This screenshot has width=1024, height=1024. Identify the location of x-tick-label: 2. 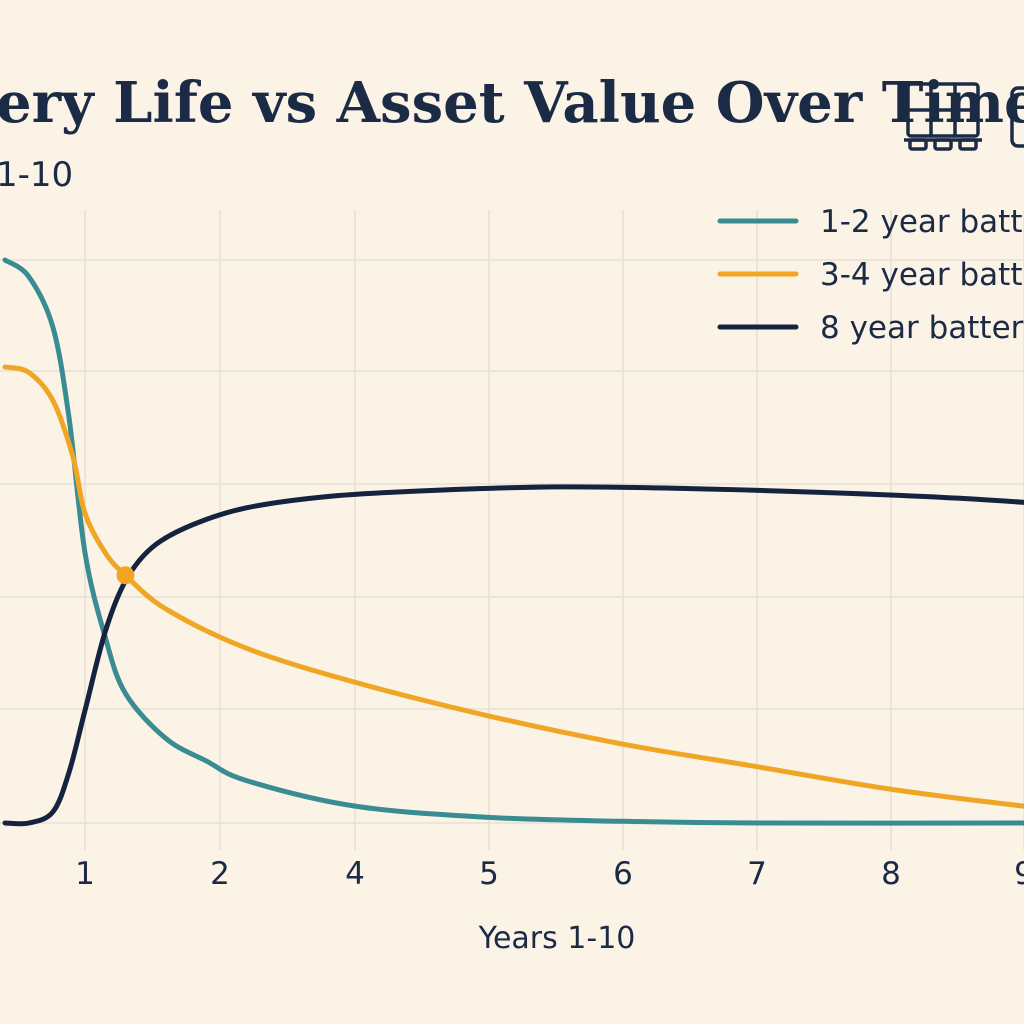
(220, 874).